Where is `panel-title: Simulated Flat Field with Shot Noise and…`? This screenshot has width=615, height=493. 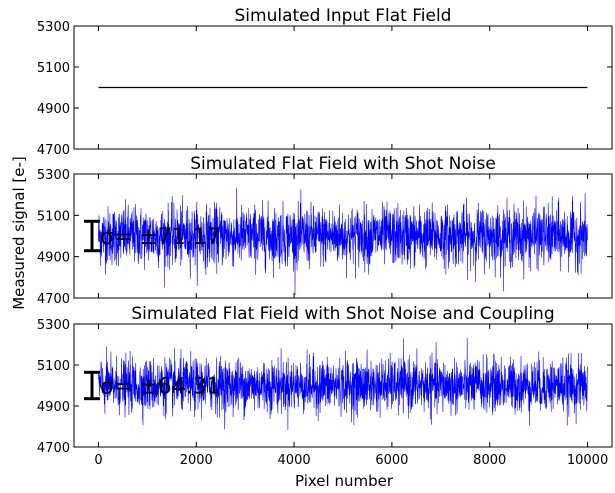 panel-title: Simulated Flat Field with Shot Noise and… is located at coordinates (342, 314).